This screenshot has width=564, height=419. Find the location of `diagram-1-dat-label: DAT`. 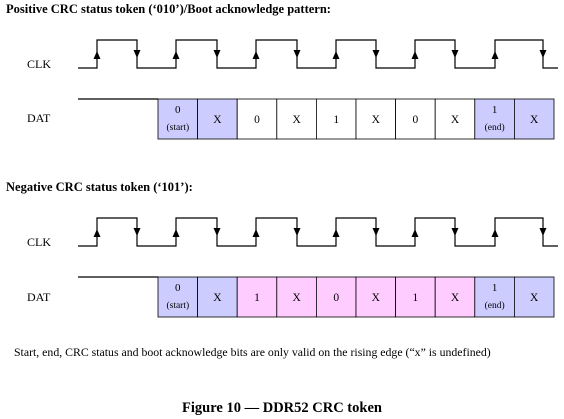

diagram-1-dat-label: DAT is located at coordinates (39, 118).